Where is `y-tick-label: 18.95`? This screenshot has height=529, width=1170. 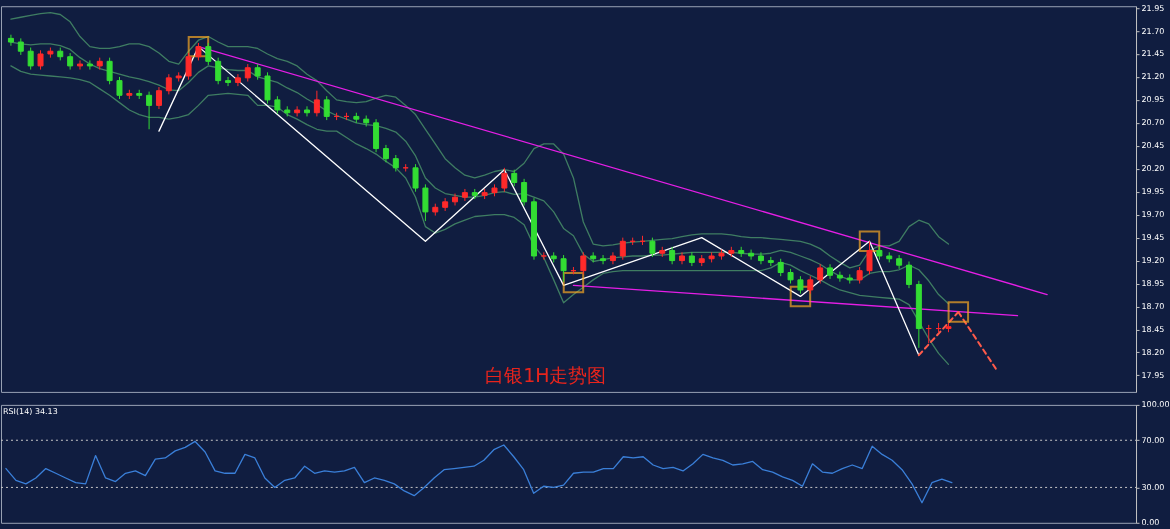
y-tick-label: 18.95 is located at coordinates (1153, 284).